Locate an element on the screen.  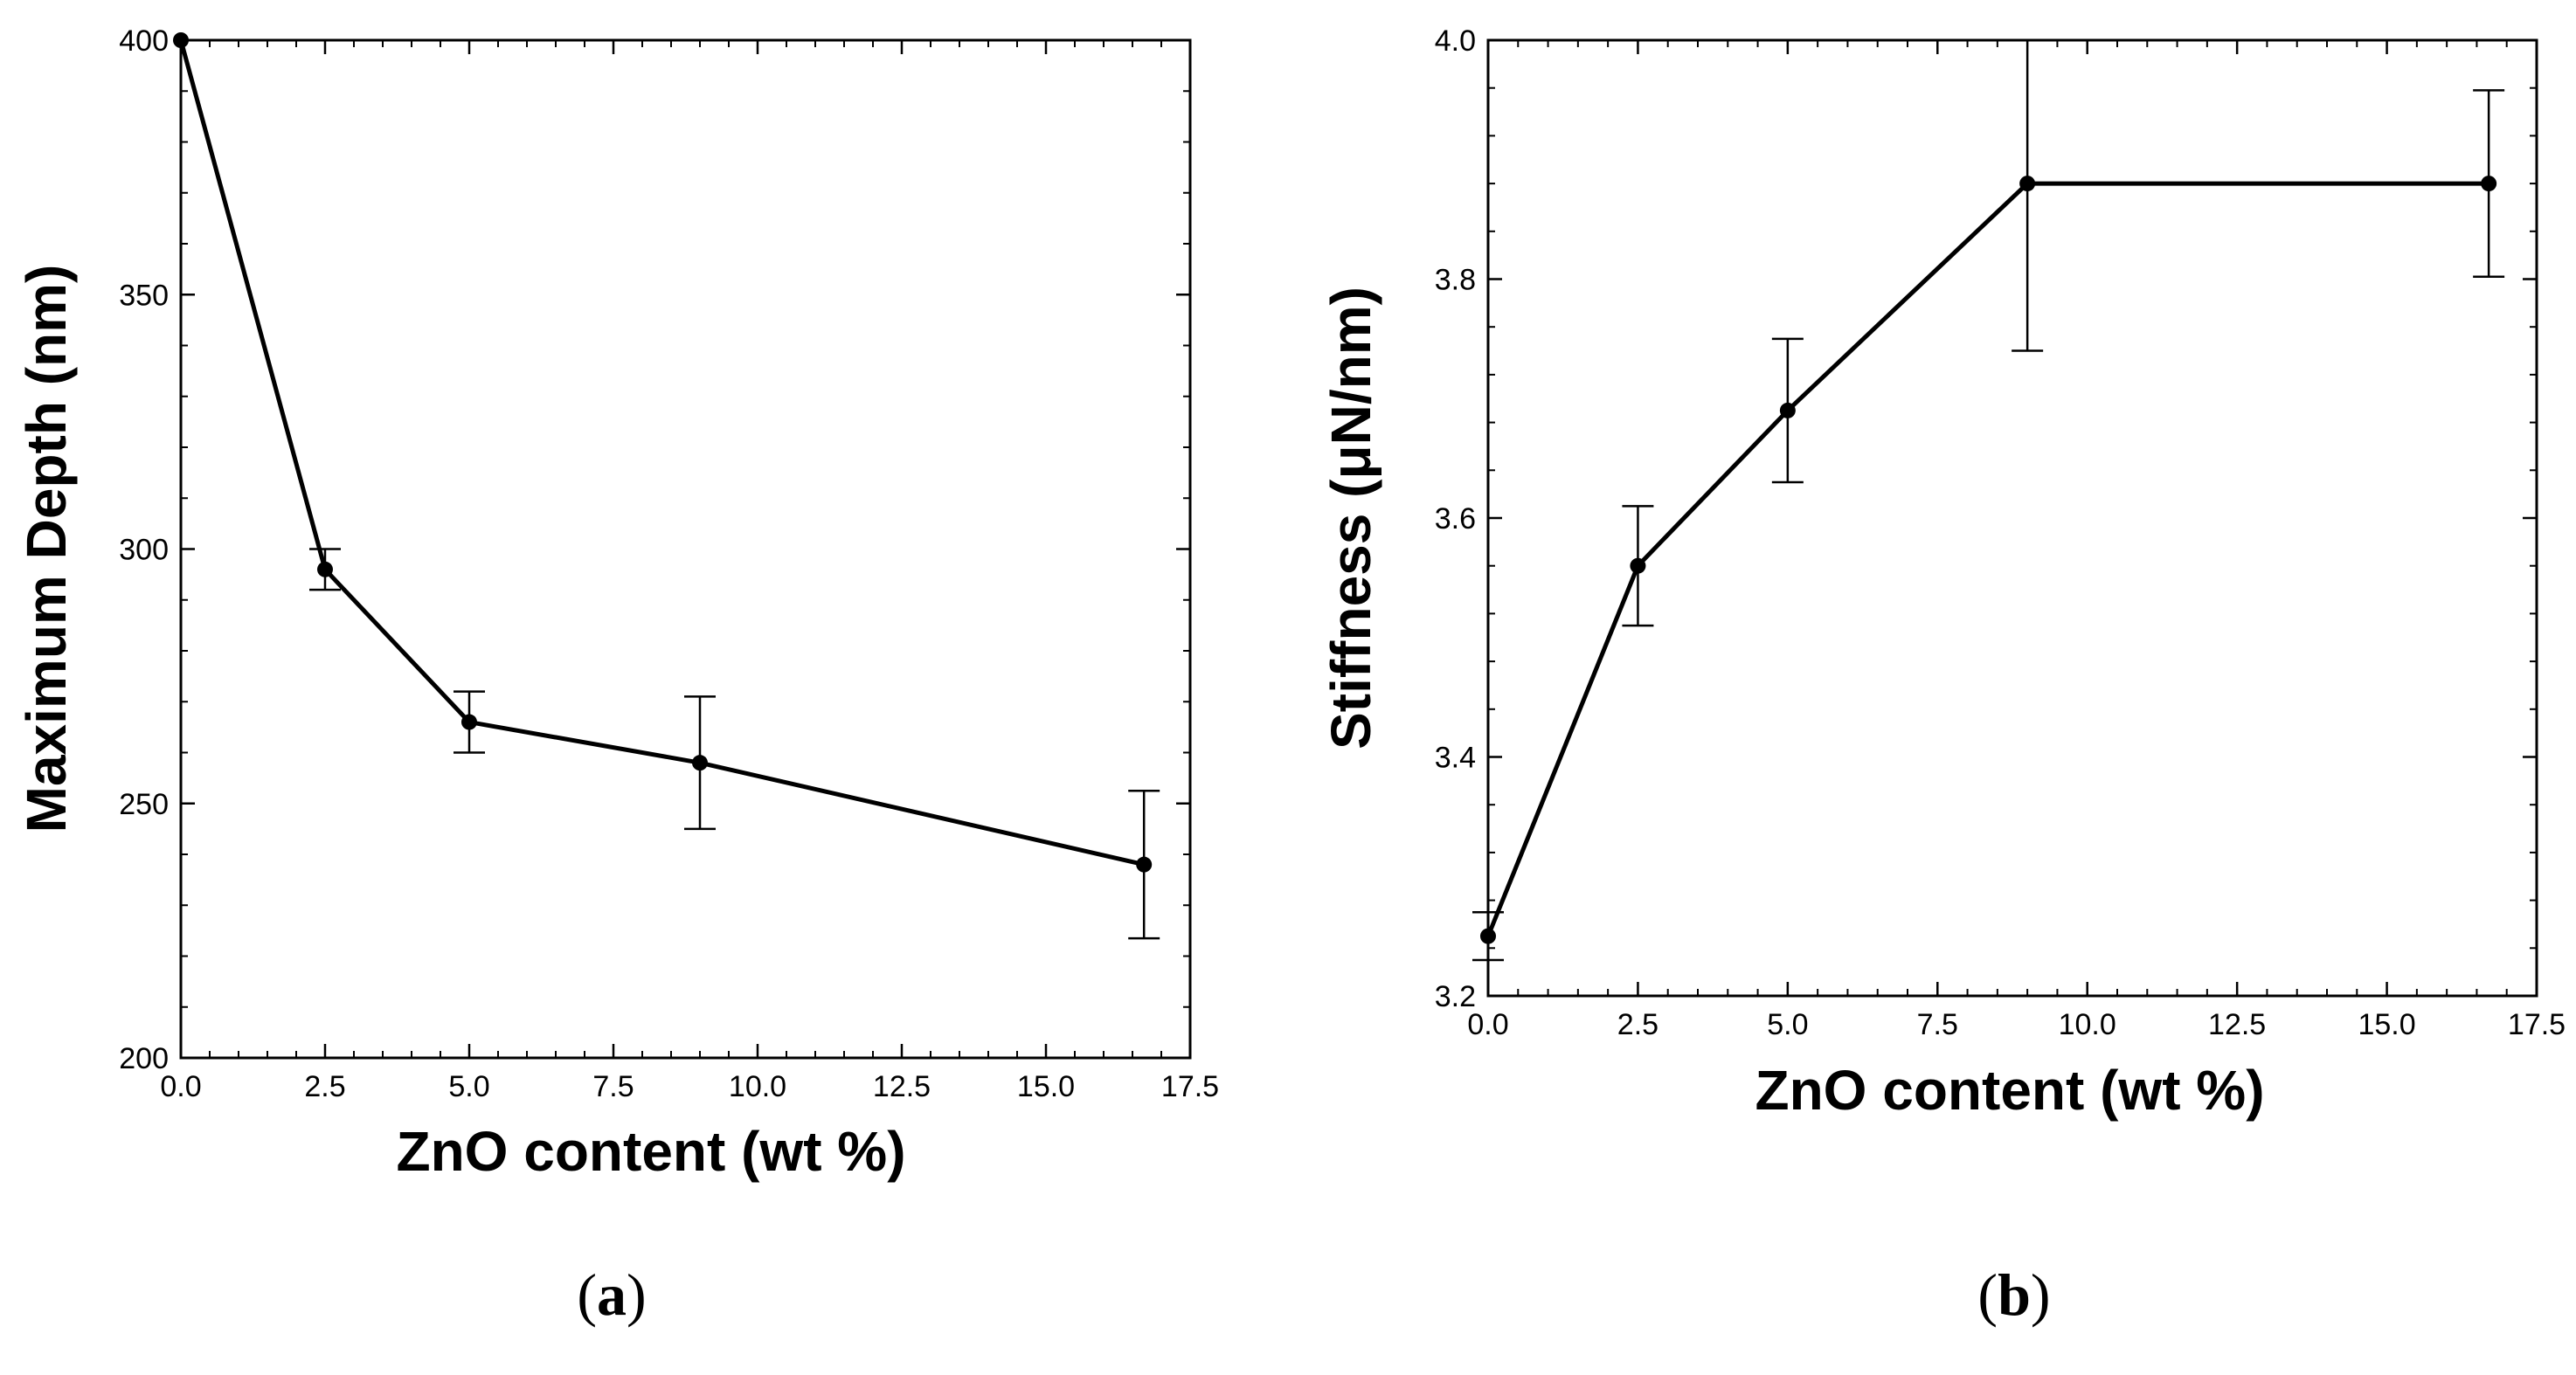
panel-a-y-axis-title: Maximum Depth (nm) is located at coordinates (46, 549).